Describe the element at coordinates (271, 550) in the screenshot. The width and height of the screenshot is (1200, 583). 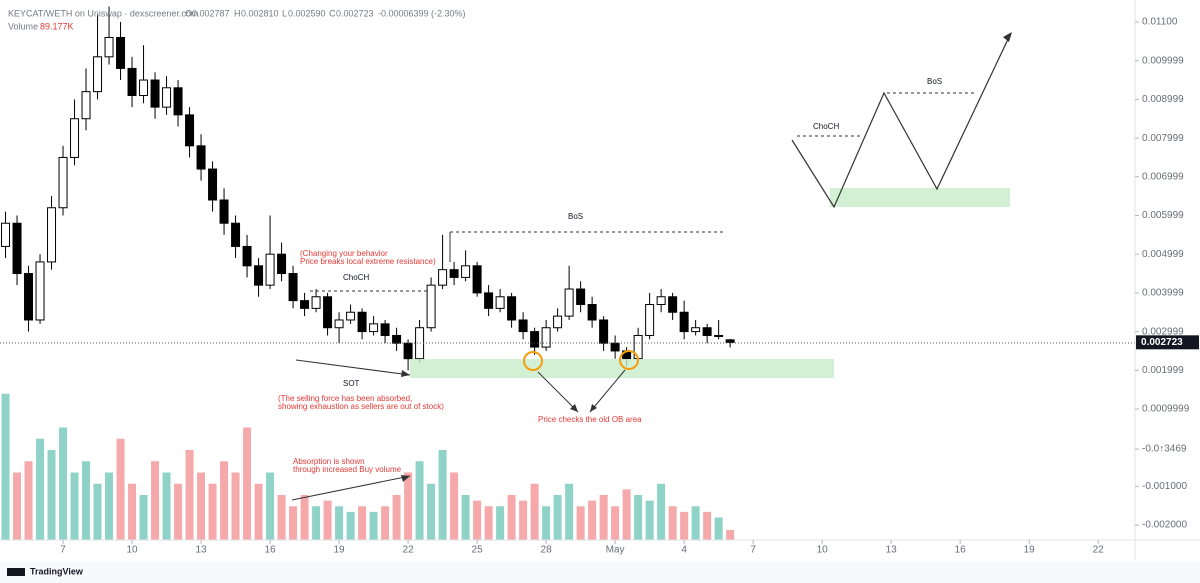
I see `x-tick-label: 16` at that location.